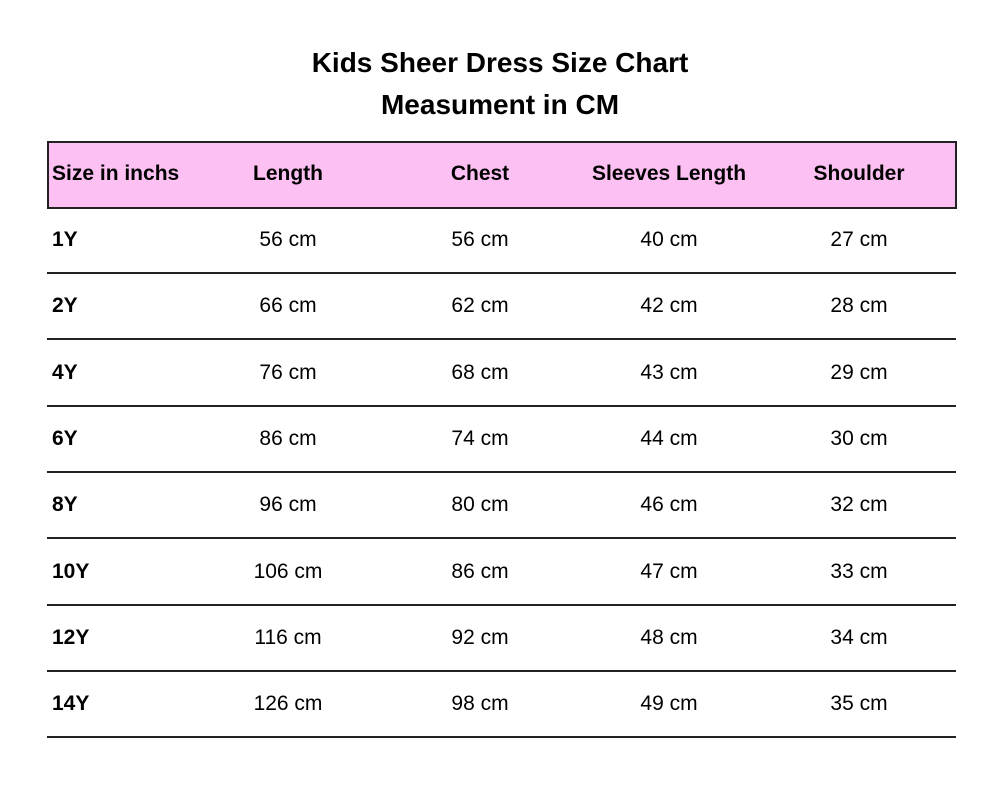  Describe the element at coordinates (669, 306) in the screenshot. I see `cell: 42 cm` at that location.